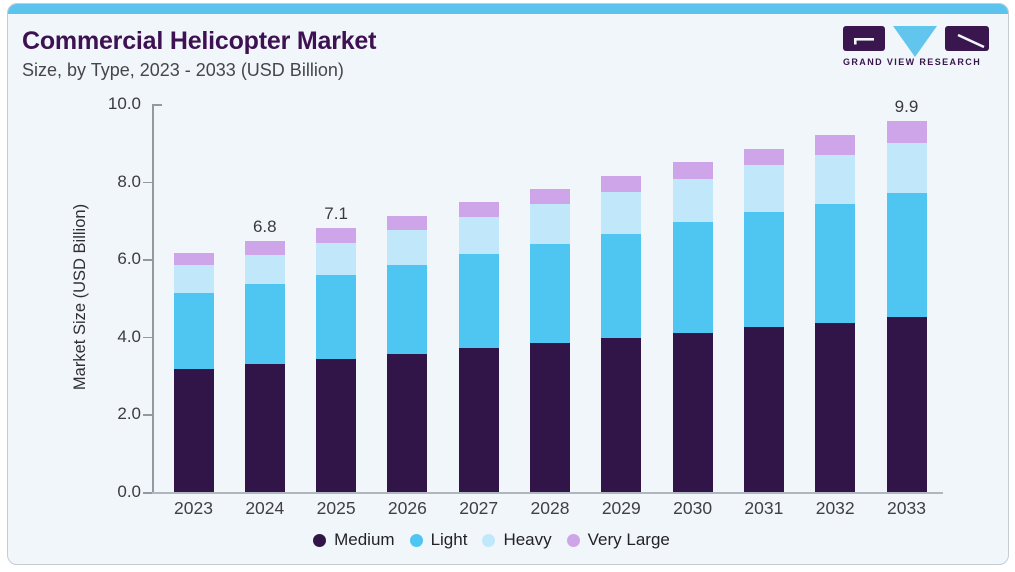 The image size is (1015, 572). I want to click on legend-swatch-heavy, so click(489, 540).